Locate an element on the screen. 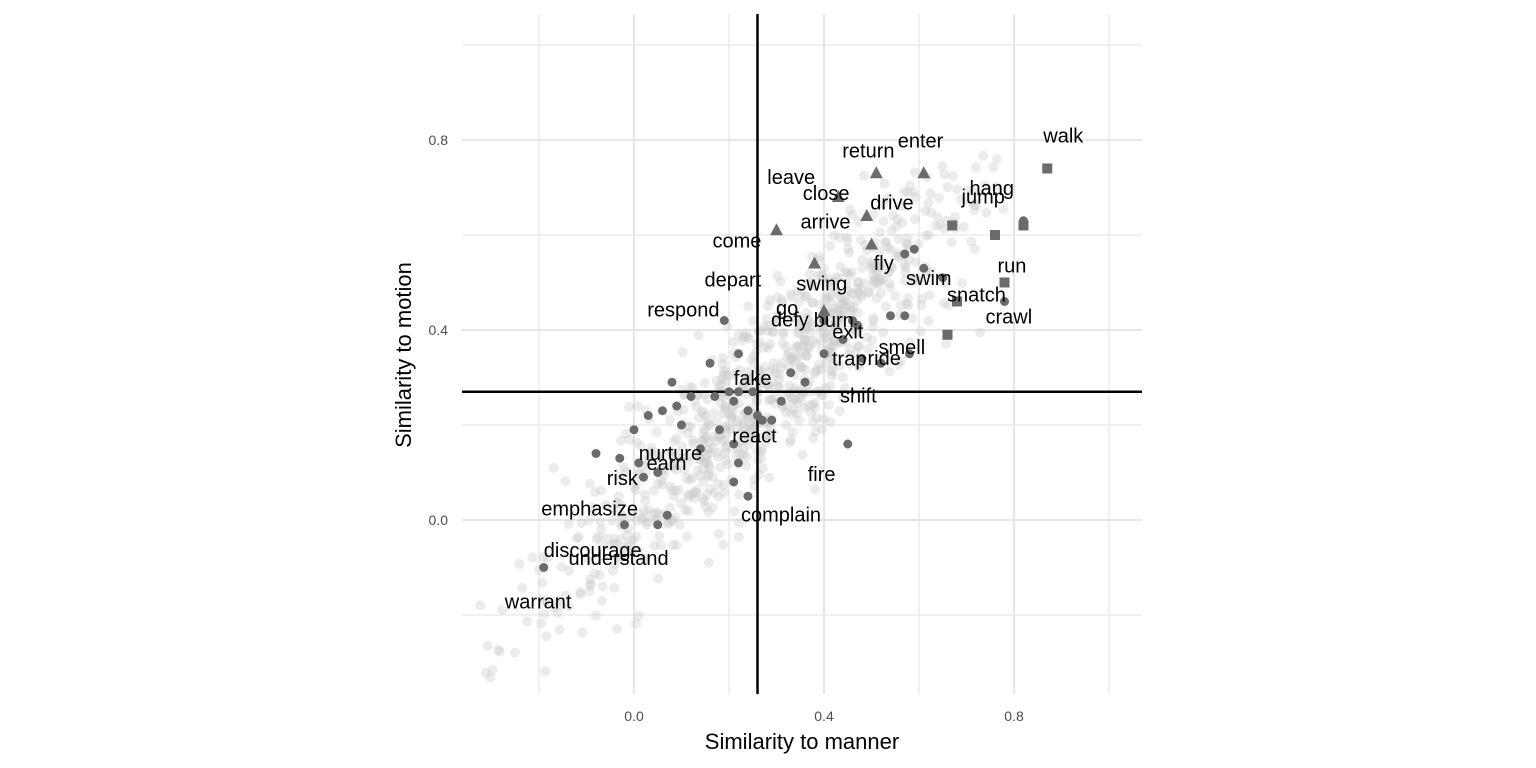 Image resolution: width=1536 pixels, height=768 pixels. label-come: come is located at coordinates (737, 242).